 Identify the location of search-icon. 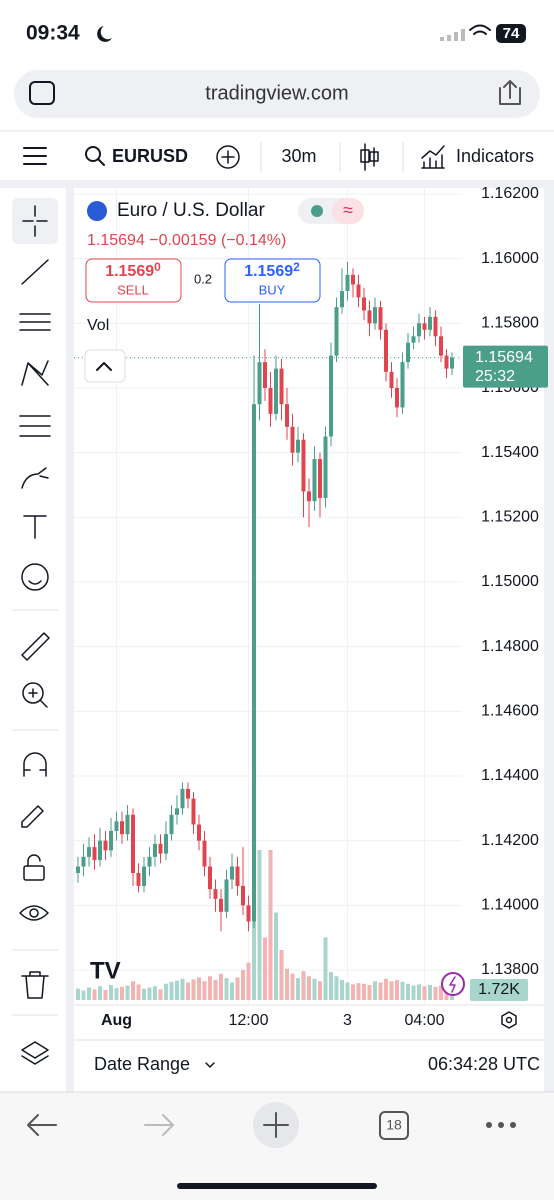
(93, 154).